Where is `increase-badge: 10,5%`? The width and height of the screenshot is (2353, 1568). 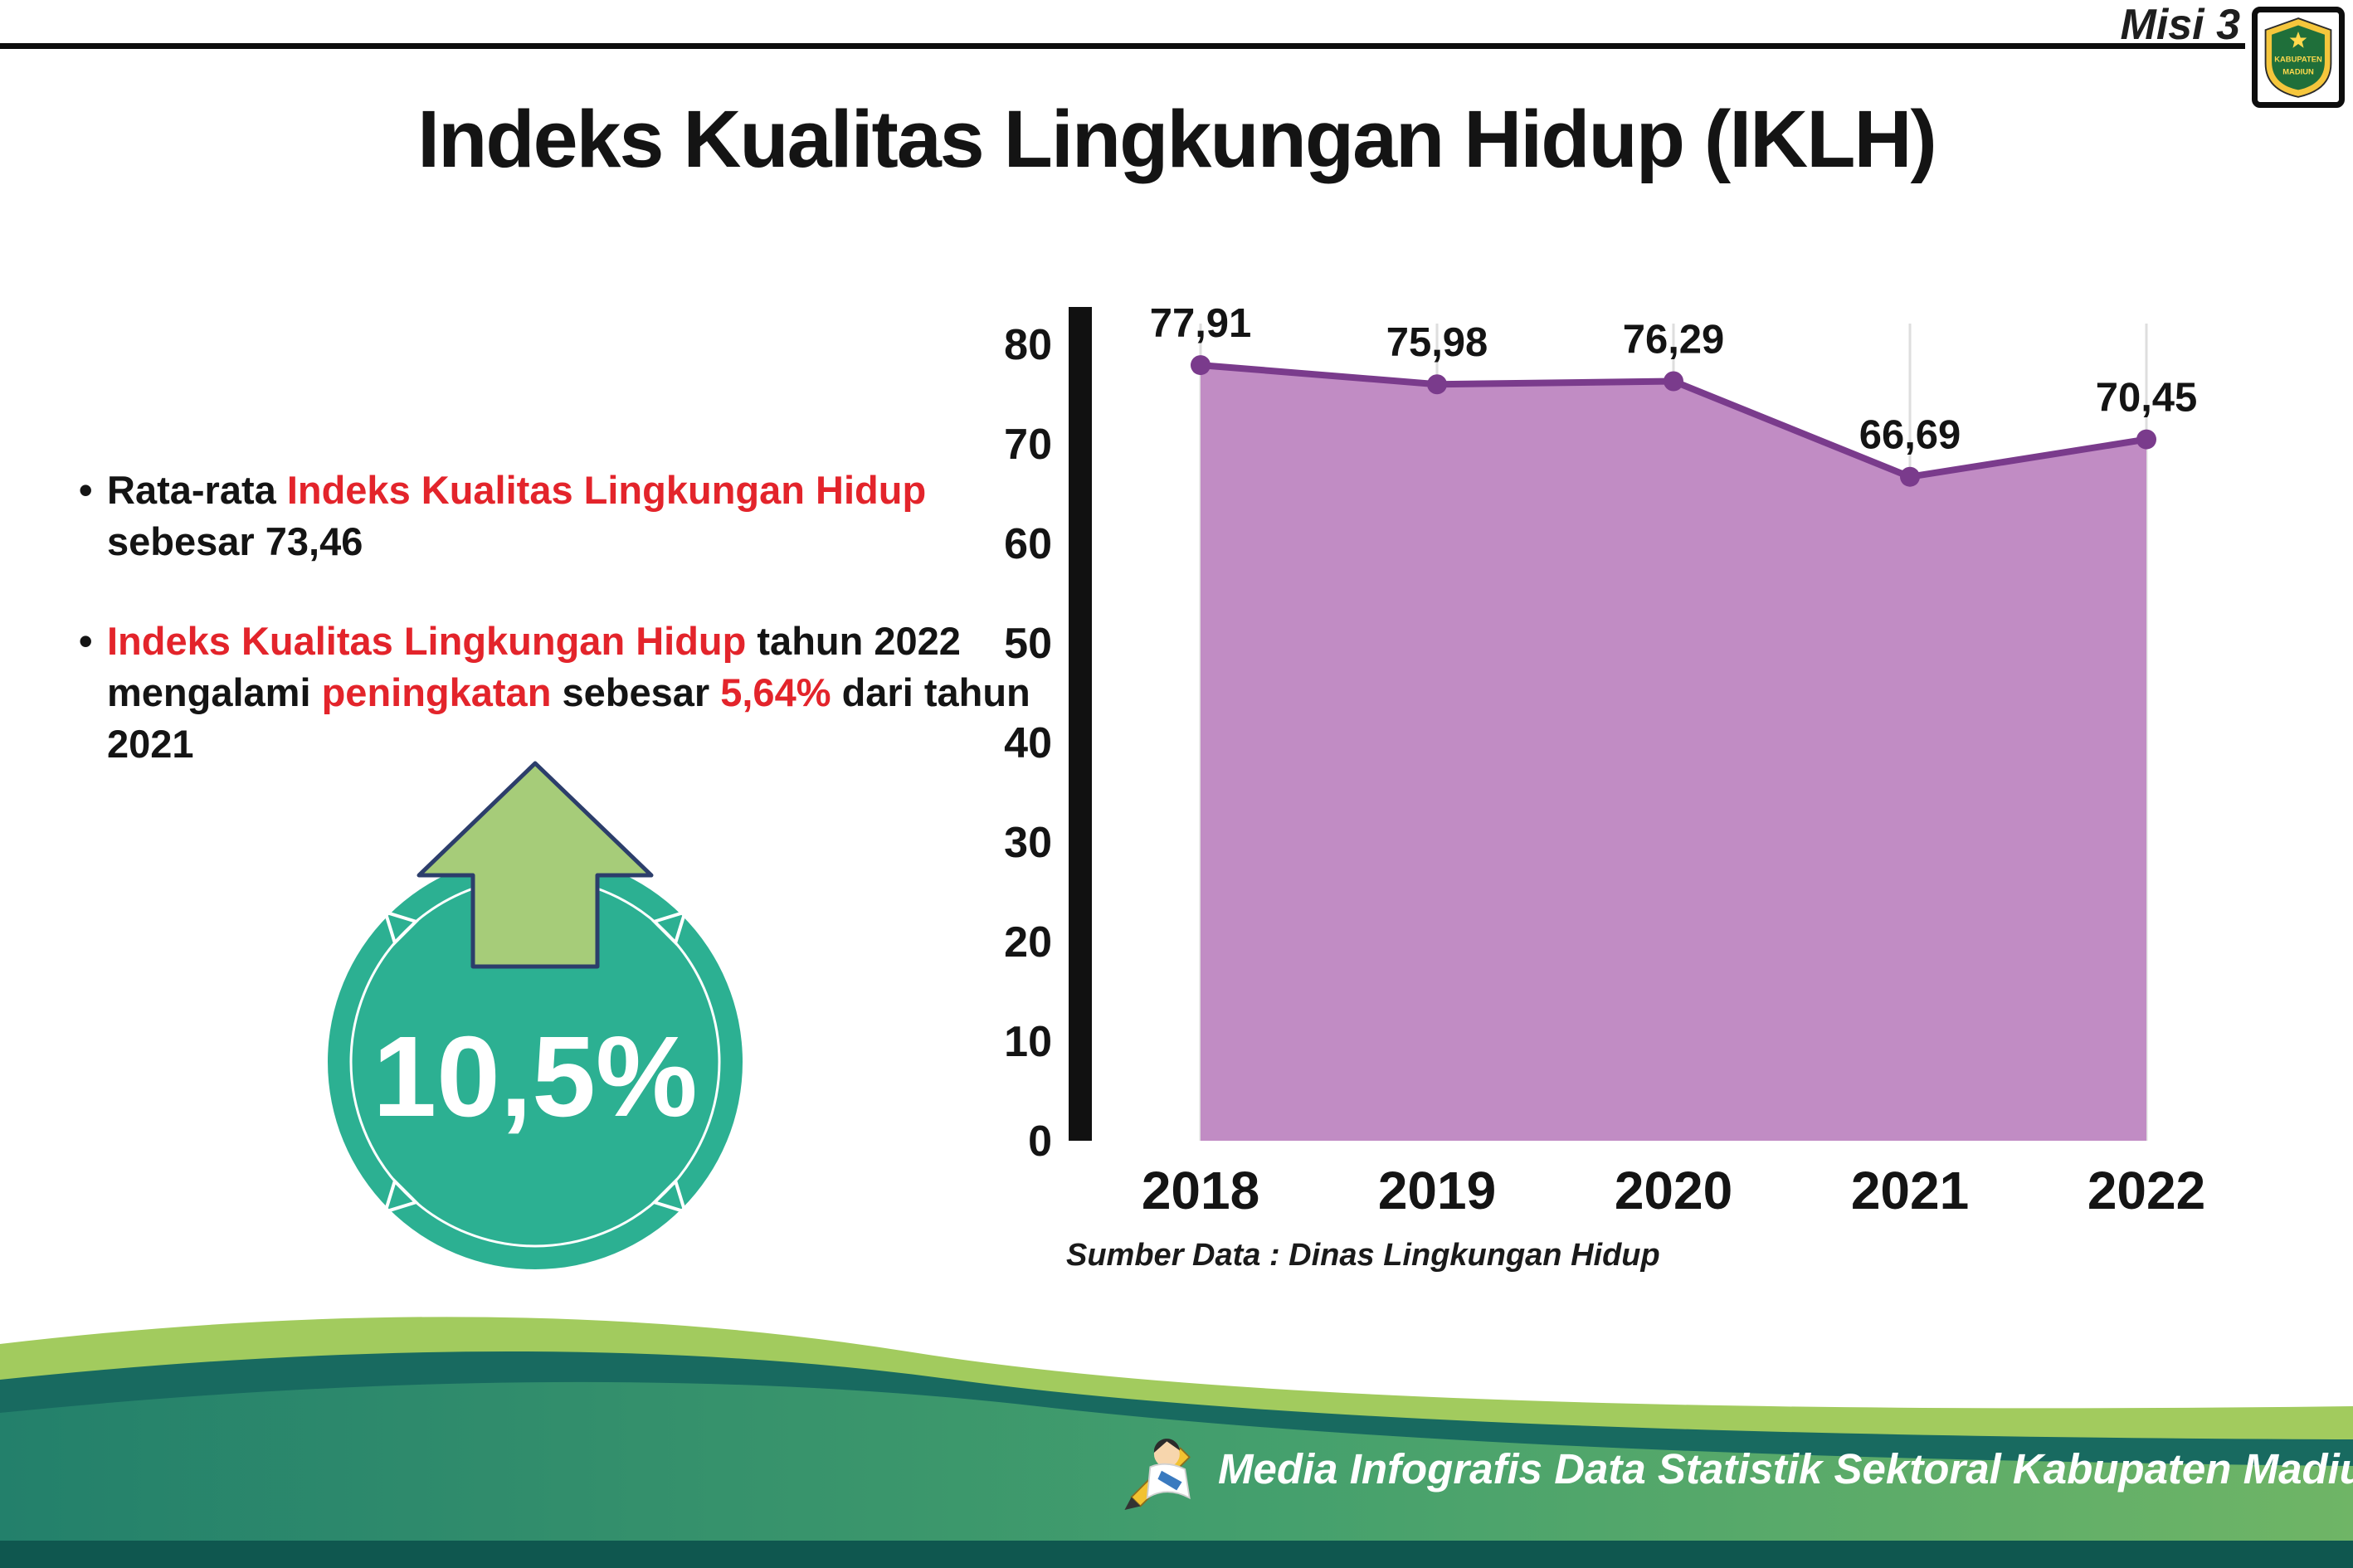 increase-badge: 10,5% is located at coordinates (535, 1020).